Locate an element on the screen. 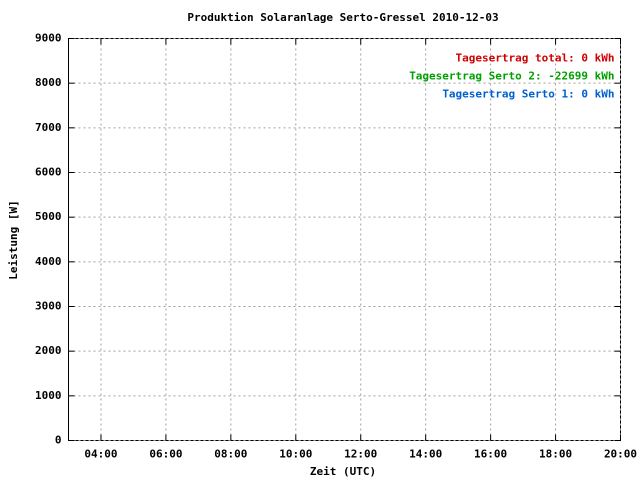  y-tick-label: 0 is located at coordinates (58, 440).